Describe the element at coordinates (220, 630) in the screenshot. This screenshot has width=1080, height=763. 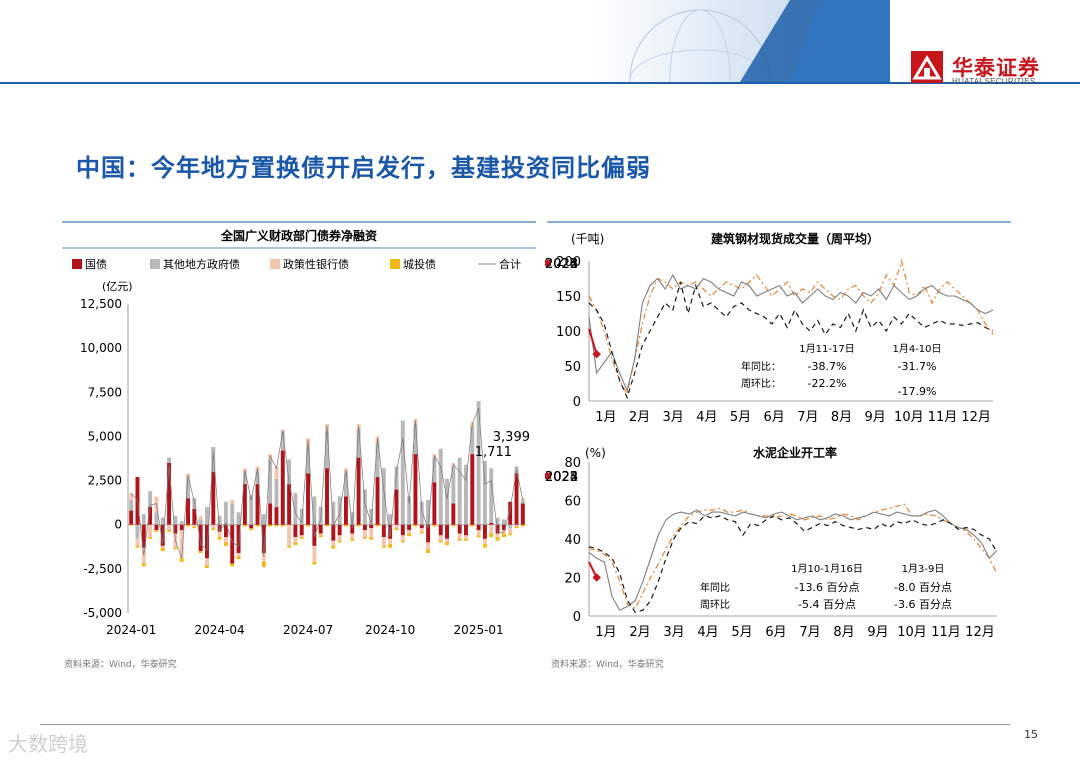
I see `x-tick-label: 2024-04` at that location.